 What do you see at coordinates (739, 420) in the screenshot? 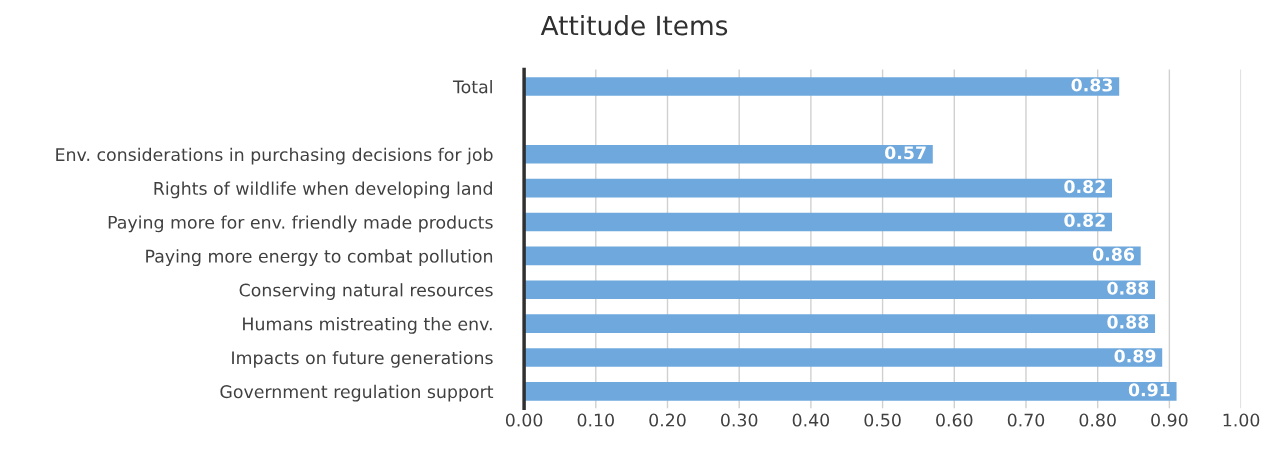
I see `x-tick-label: 0.30` at bounding box center [739, 420].